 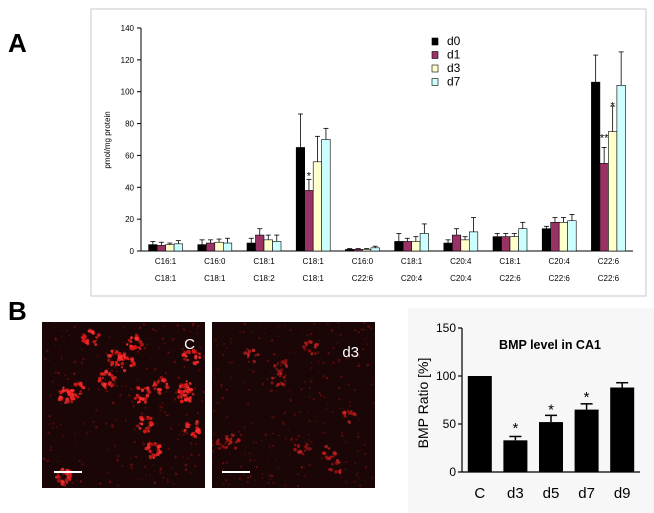 What do you see at coordinates (479, 493) in the screenshot?
I see `chart-b-x-tick-label: C` at bounding box center [479, 493].